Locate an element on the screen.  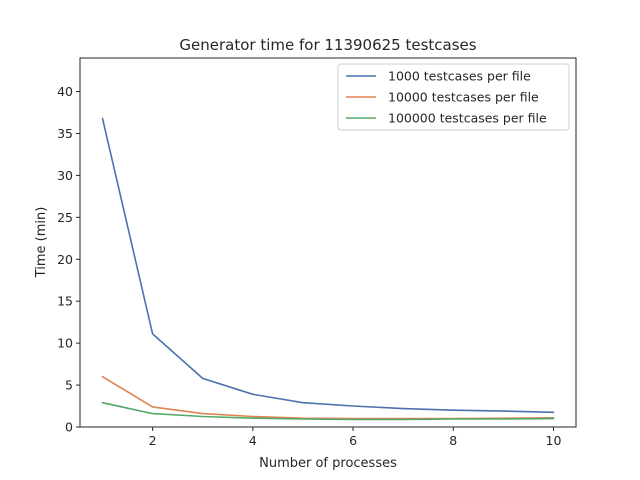
y-tick-label: 0 is located at coordinates (69, 427).